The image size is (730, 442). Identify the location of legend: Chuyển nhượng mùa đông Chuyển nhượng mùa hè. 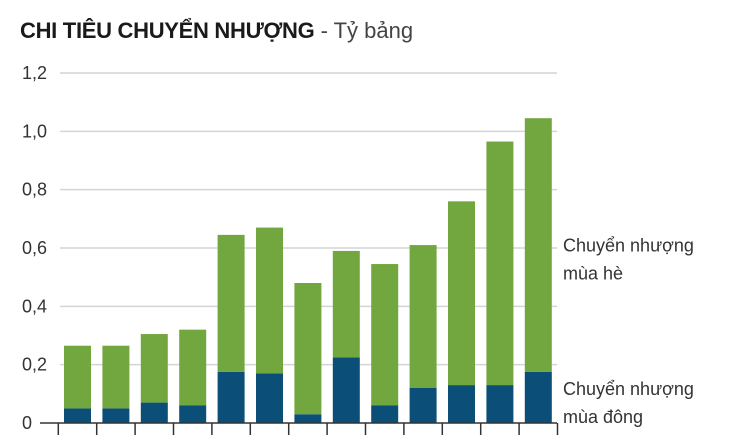
(628, 331).